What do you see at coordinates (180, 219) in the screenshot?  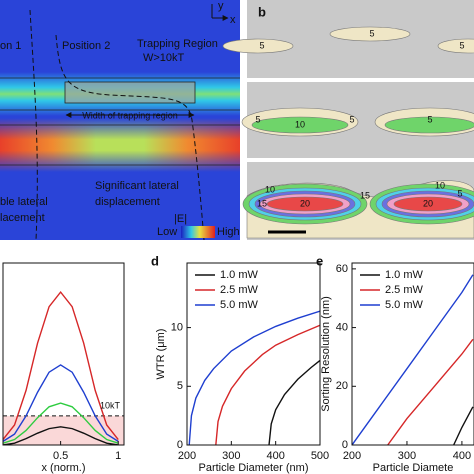 I see `colorbar-title: |E|` at bounding box center [180, 219].